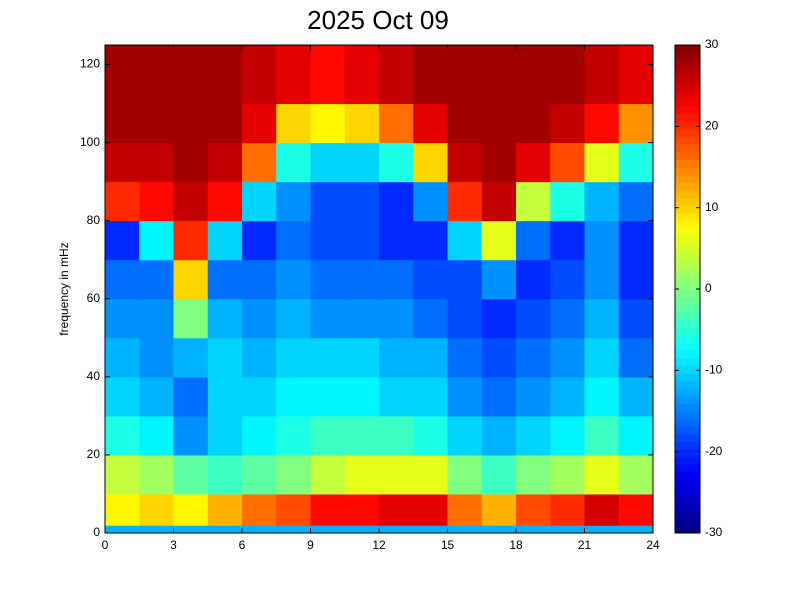  I want to click on y-tick-label: 0, so click(96, 532).